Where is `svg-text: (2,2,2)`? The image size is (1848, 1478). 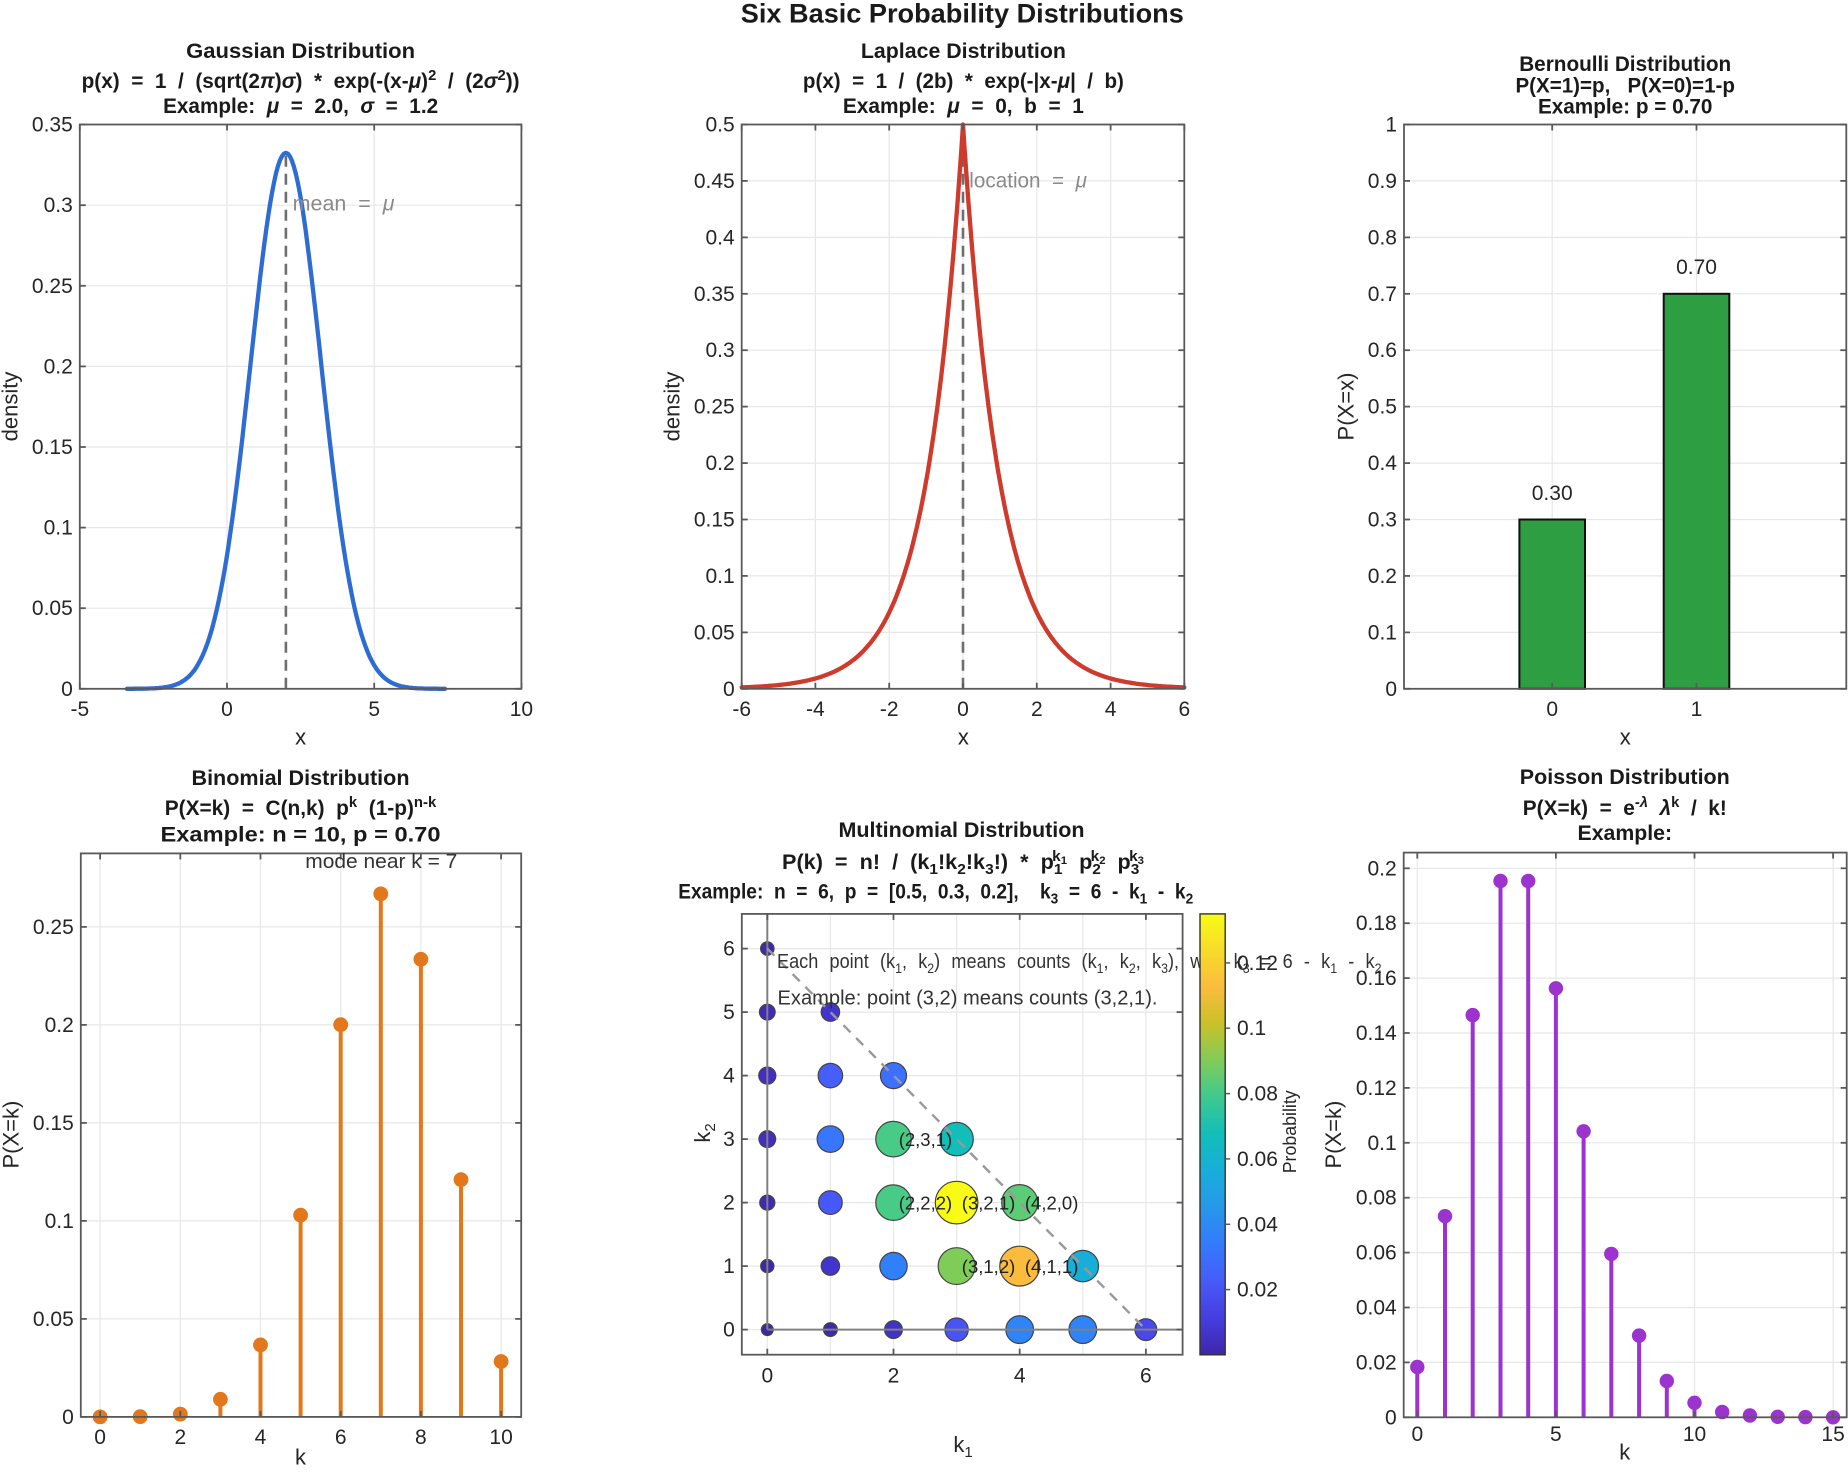 svg-text: (2,2,2) is located at coordinates (925, 1202).